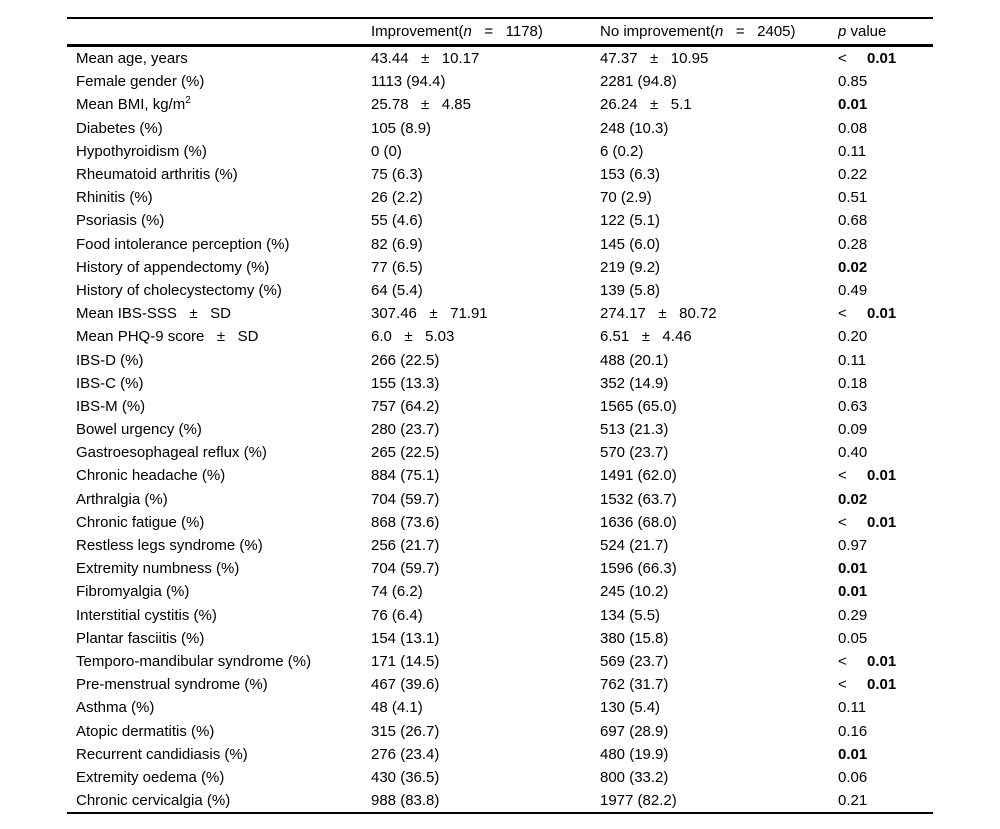  What do you see at coordinates (172, 685) in the screenshot?
I see `row-label: Pre-menstrual syndrome (%)` at bounding box center [172, 685].